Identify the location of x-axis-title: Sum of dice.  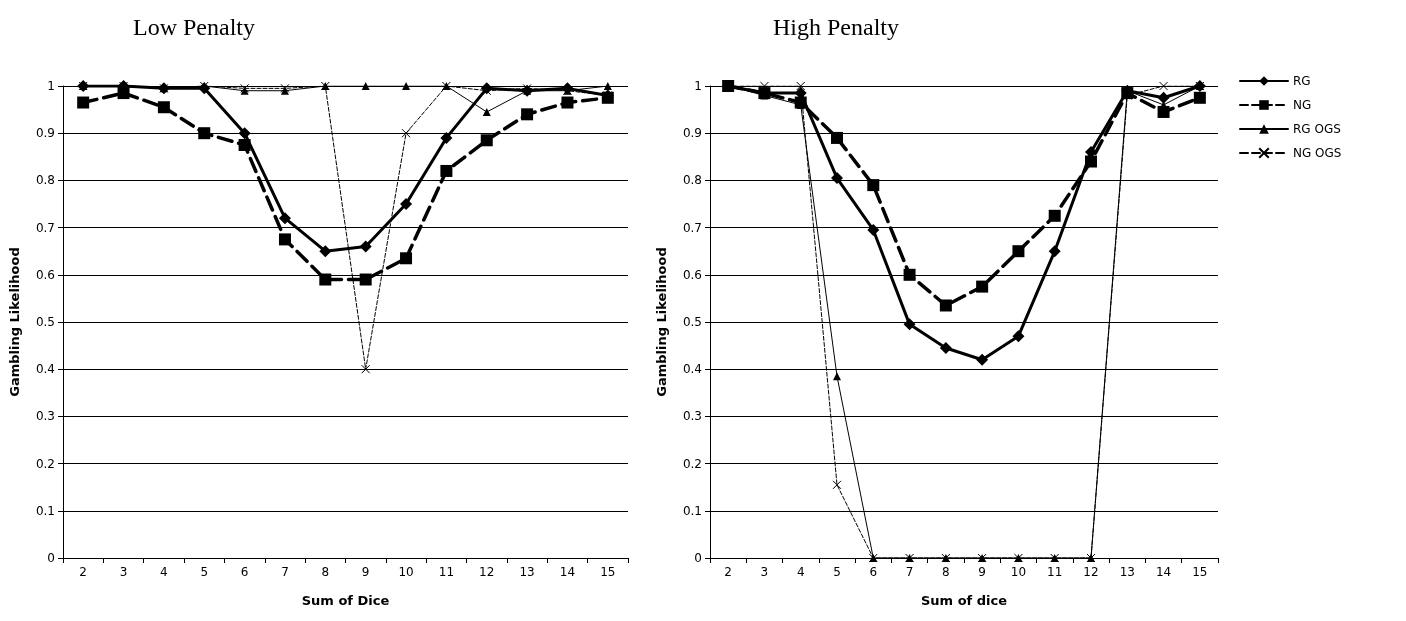
(964, 600).